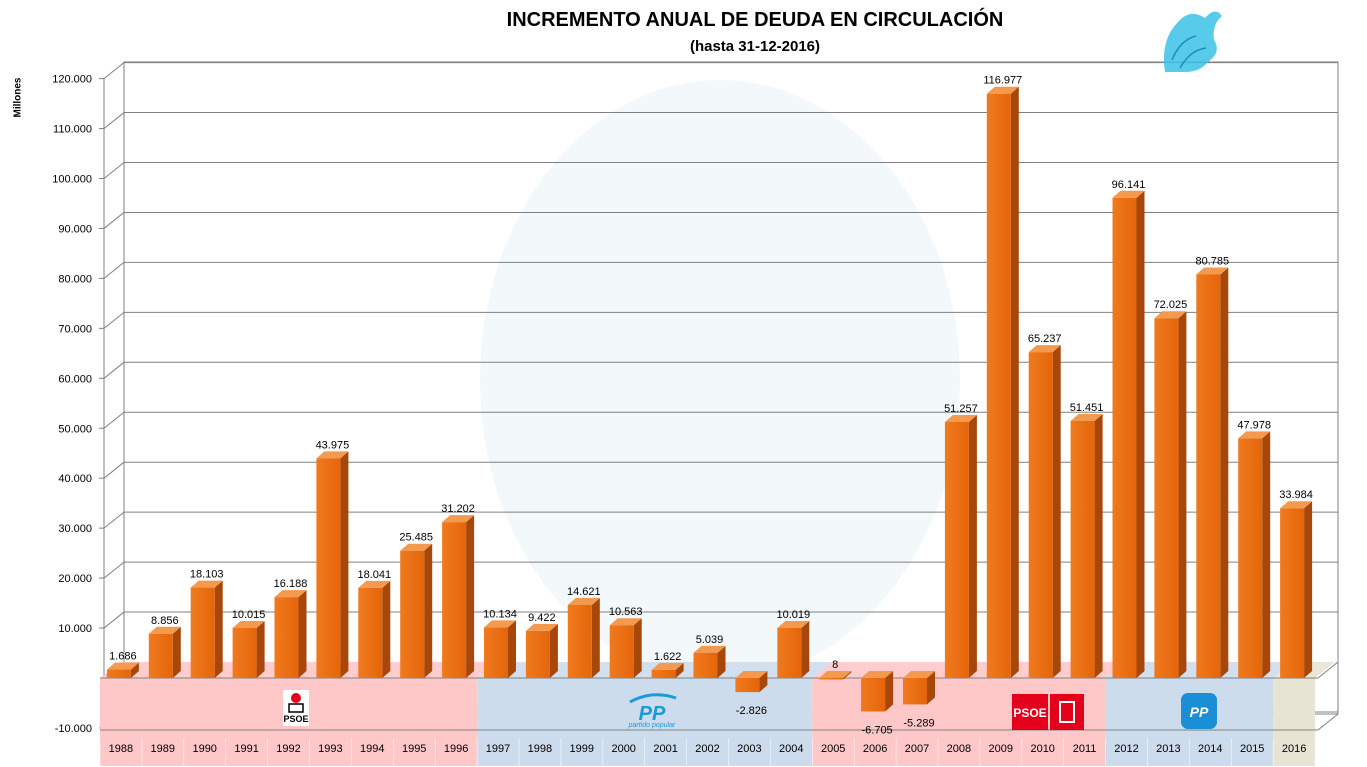 This screenshot has height=767, width=1367. I want to click on data-label: -2.826, so click(751, 711).